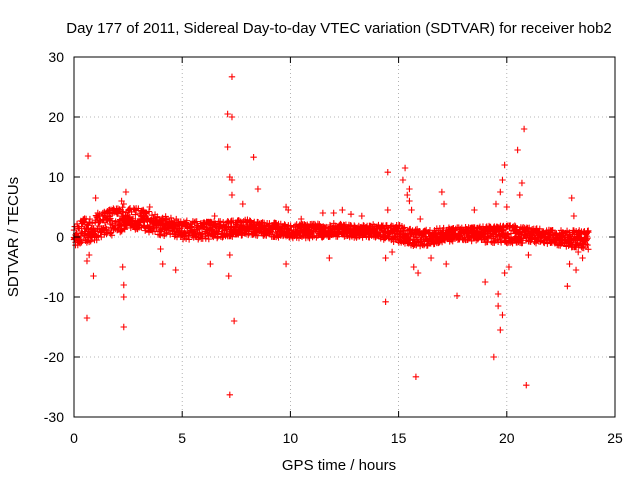 Image resolution: width=640 pixels, height=480 pixels. I want to click on x-tick-label: 0, so click(74, 438).